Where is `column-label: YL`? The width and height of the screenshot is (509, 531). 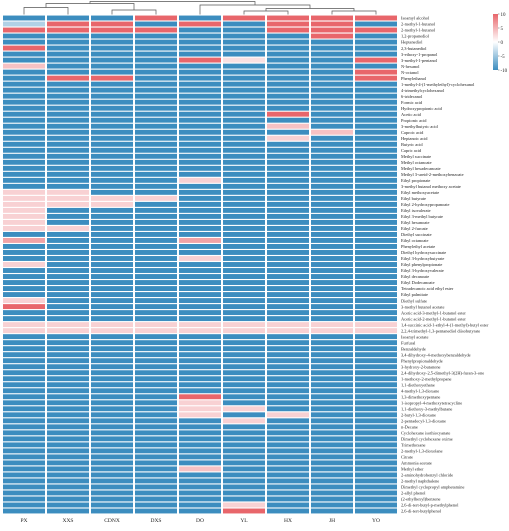
column-label: YL is located at coordinates (244, 521).